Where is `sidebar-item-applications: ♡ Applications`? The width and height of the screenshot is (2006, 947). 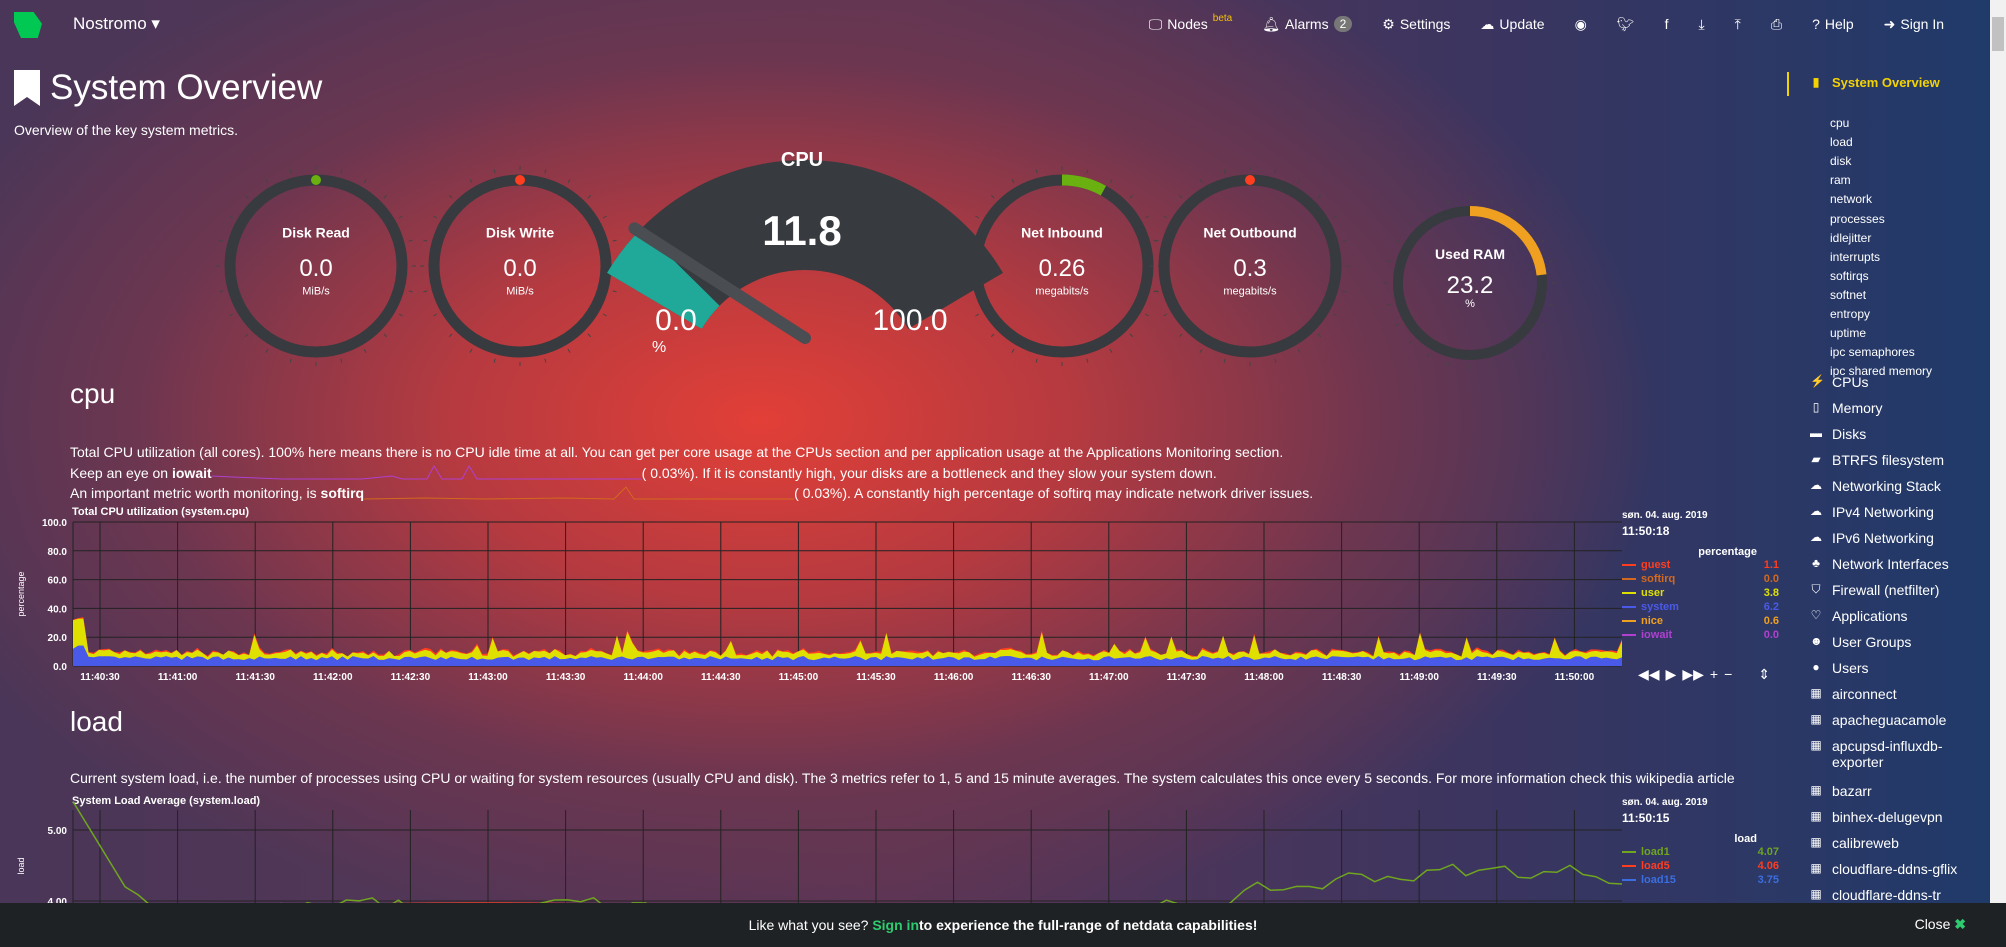
sidebar-item-applications: ♡ Applications is located at coordinates (1891, 616).